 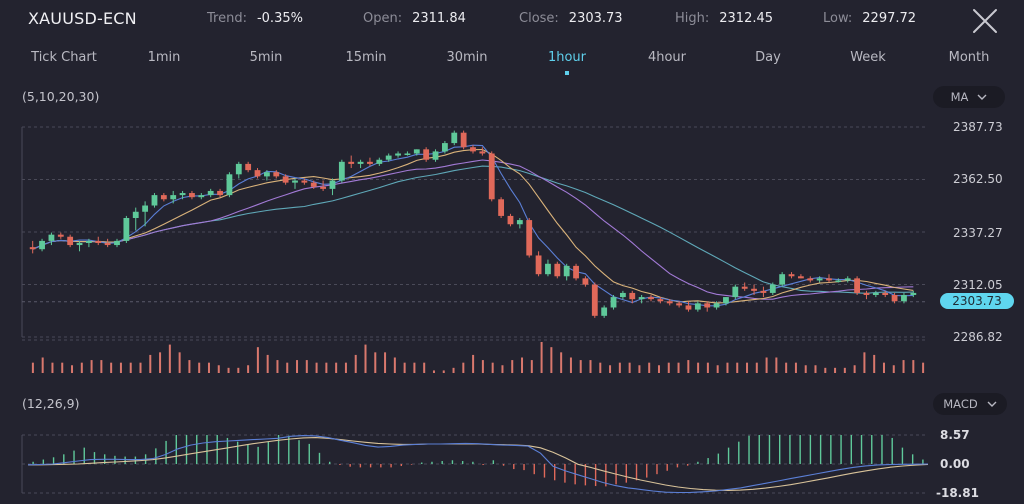 What do you see at coordinates (279, 18) in the screenshot?
I see `stat-value: -0.35%` at bounding box center [279, 18].